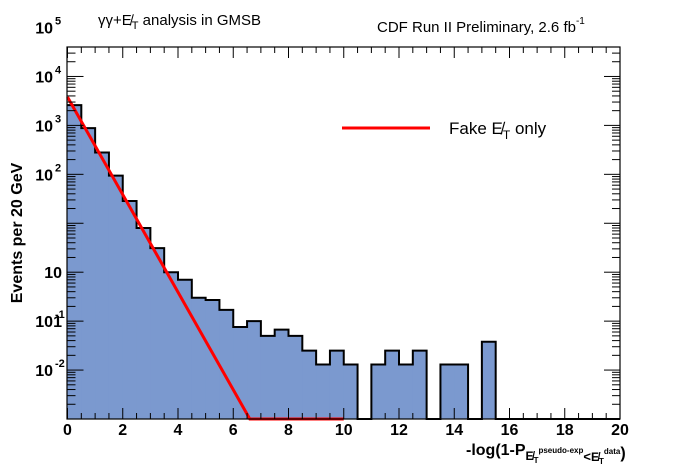  Describe the element at coordinates (510, 430) in the screenshot. I see `x-tick-label: 16` at that location.